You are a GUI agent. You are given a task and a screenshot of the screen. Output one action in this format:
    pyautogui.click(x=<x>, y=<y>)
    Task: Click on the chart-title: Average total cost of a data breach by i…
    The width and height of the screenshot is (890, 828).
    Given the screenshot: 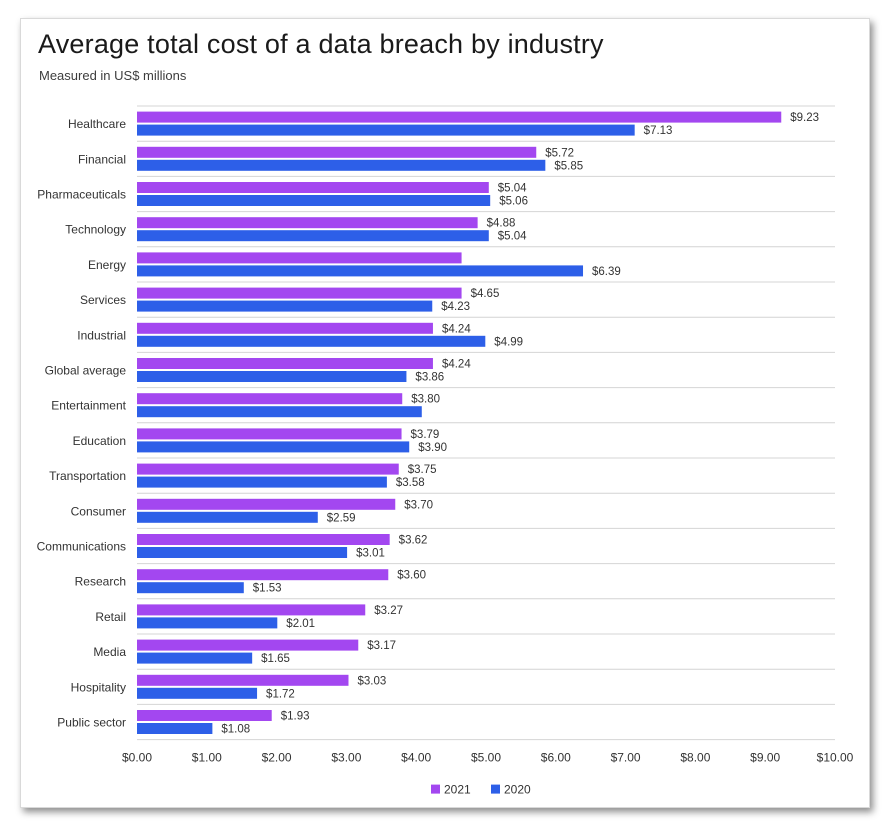 What is the action you would take?
    pyautogui.click(x=321, y=44)
    